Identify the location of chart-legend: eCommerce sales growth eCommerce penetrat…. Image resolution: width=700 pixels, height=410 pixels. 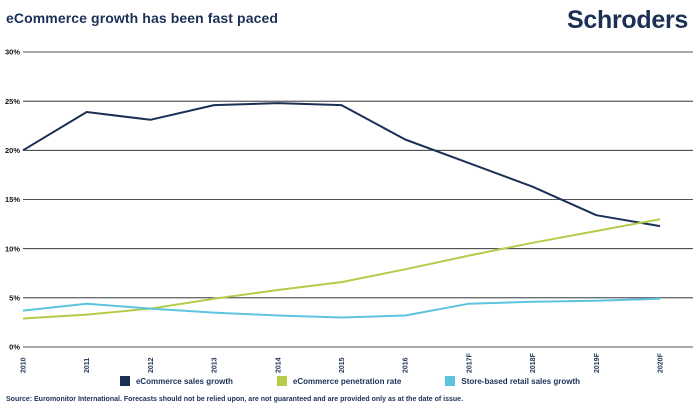
(350, 381).